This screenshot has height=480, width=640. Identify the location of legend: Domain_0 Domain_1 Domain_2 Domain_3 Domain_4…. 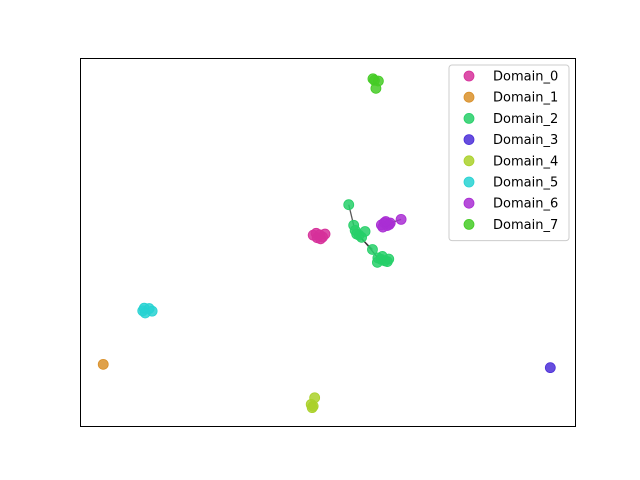
(509, 153).